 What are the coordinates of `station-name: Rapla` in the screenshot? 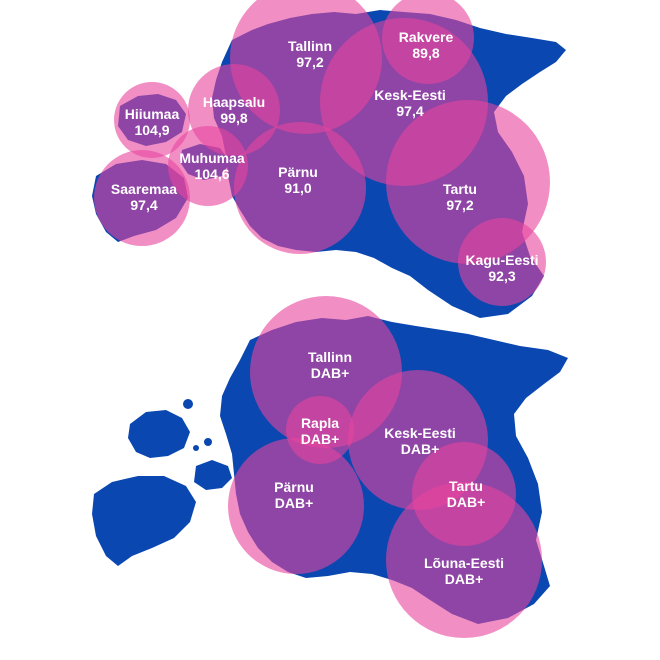 It's located at (320, 423).